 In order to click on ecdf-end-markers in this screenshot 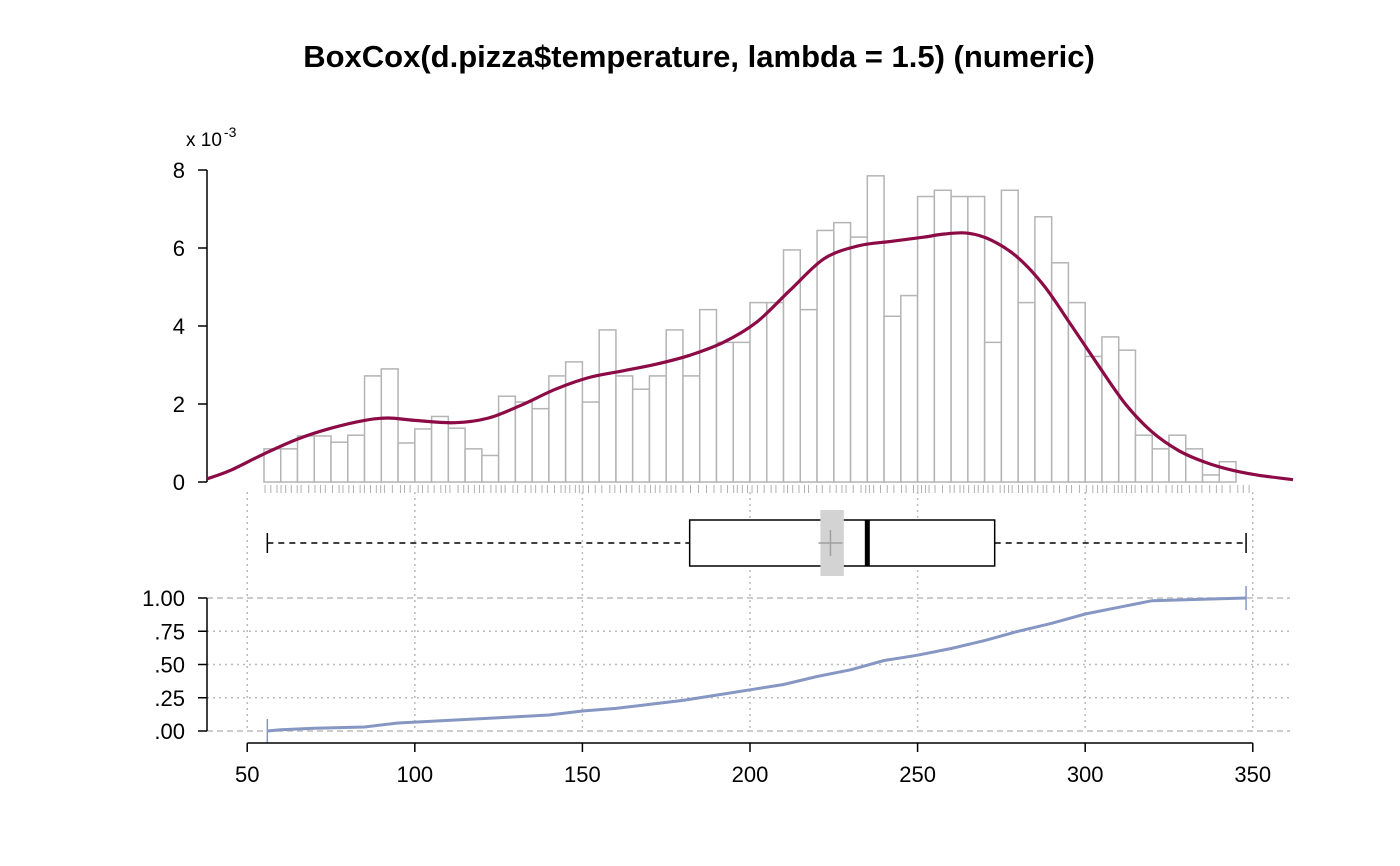, I will do `click(756, 664)`.